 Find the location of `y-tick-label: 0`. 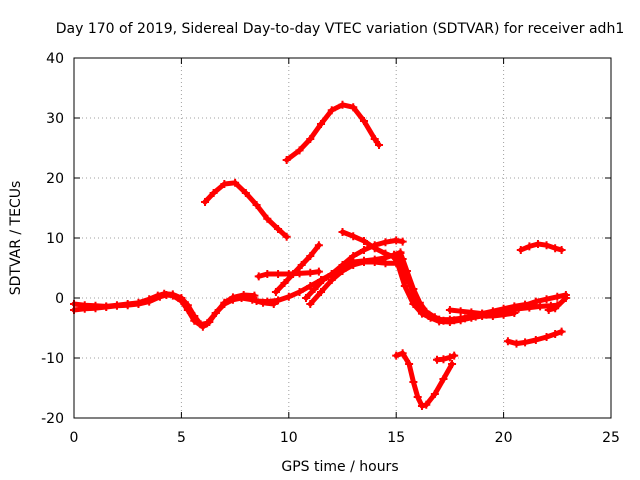

y-tick-label: 0 is located at coordinates (59, 299).